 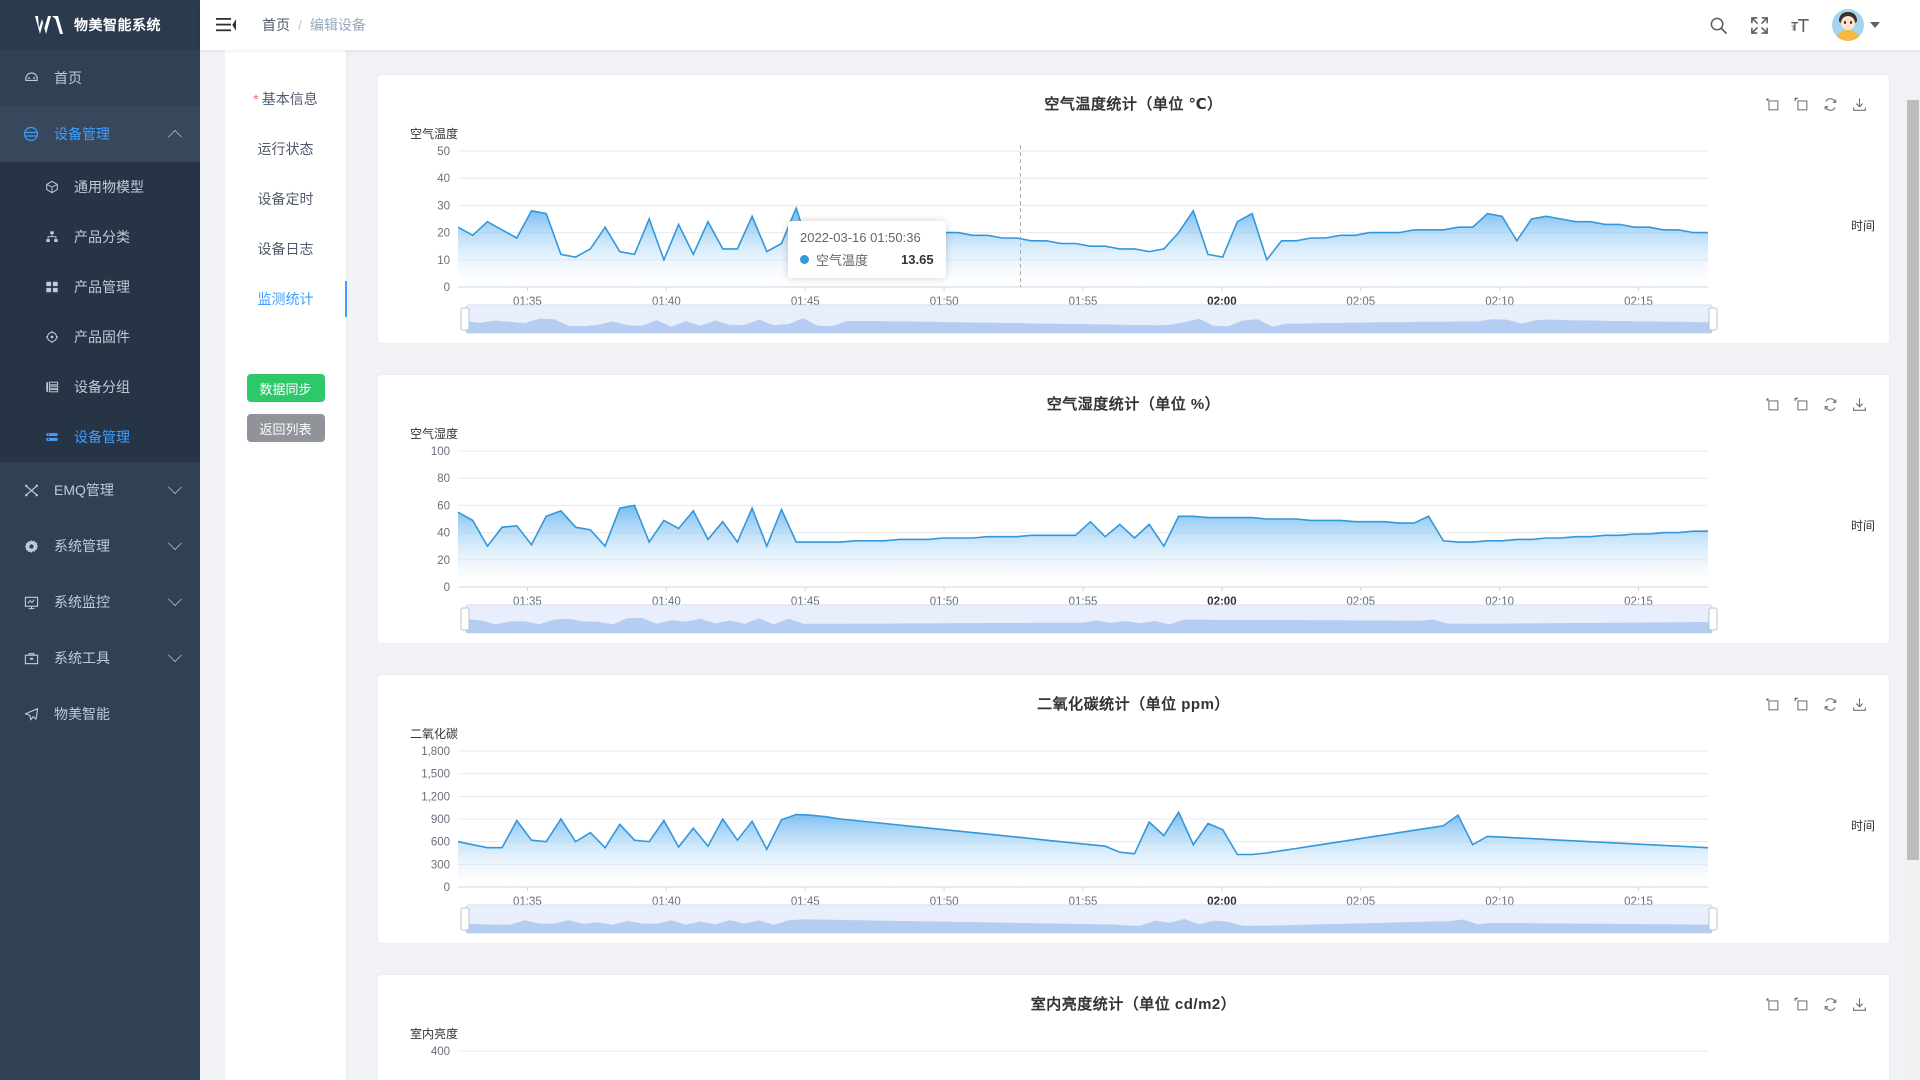 What do you see at coordinates (285, 388) in the screenshot?
I see `data-sync-button: 数据同步` at bounding box center [285, 388].